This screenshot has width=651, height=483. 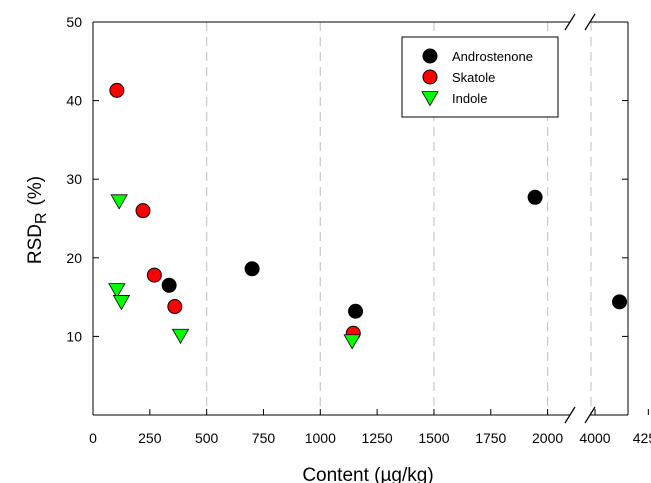 What do you see at coordinates (264, 438) in the screenshot?
I see `x-tick-label: 750` at bounding box center [264, 438].